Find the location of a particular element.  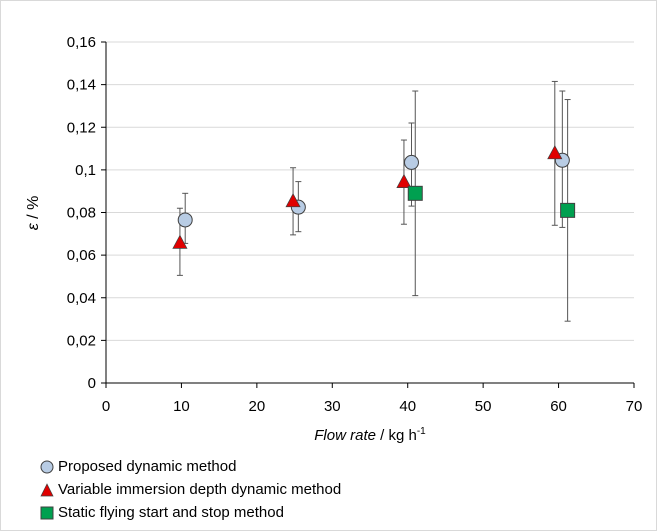

legend-item-static: Static flying start and stop method is located at coordinates (190, 512).